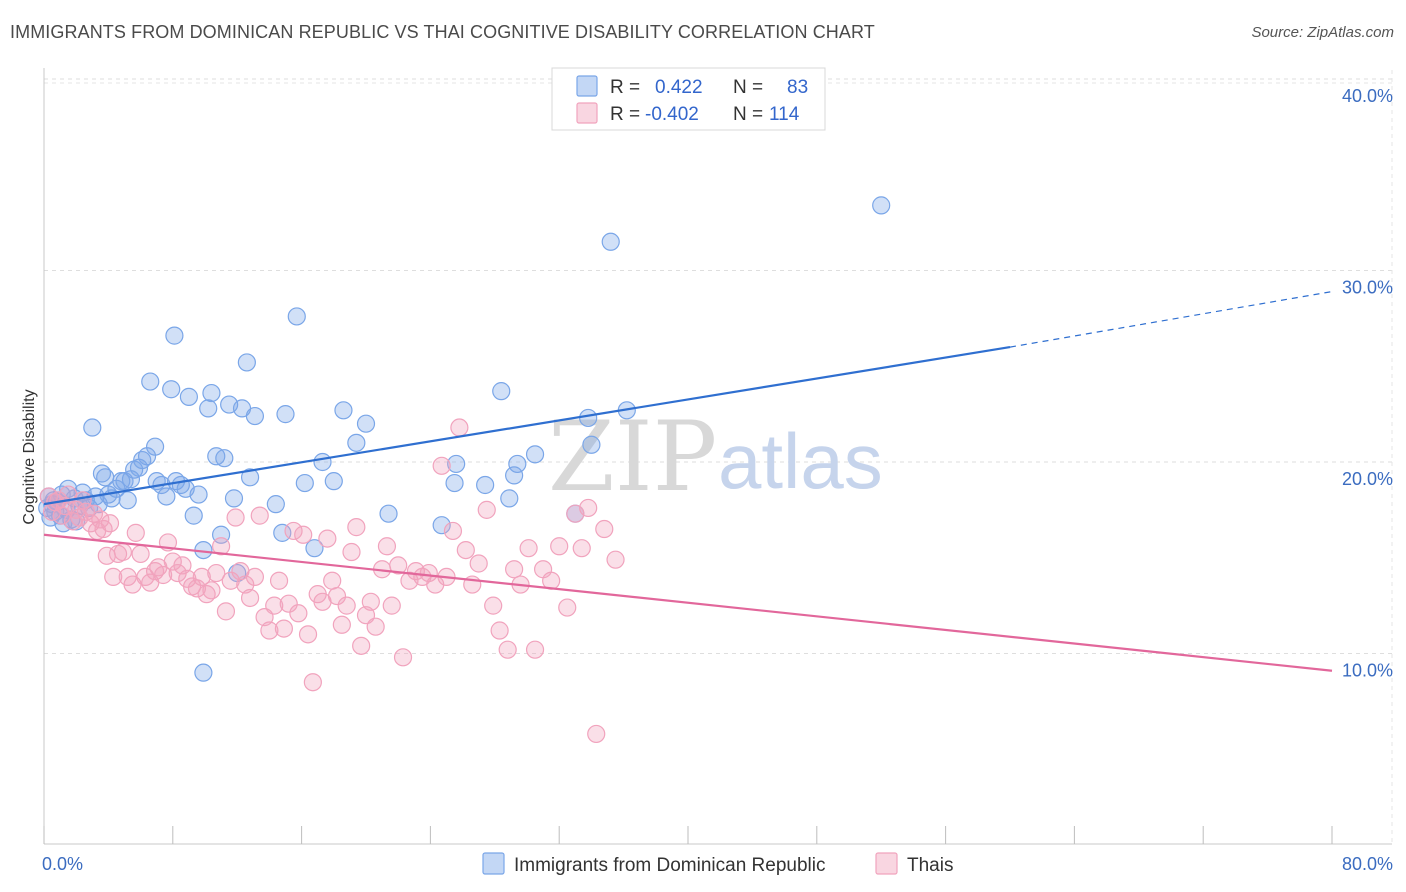 The image size is (1406, 892). Describe the element at coordinates (688, 99) in the screenshot. I see `correlation-legend: R = 0.422 N = 83 R = -0.402 N = 114` at that location.